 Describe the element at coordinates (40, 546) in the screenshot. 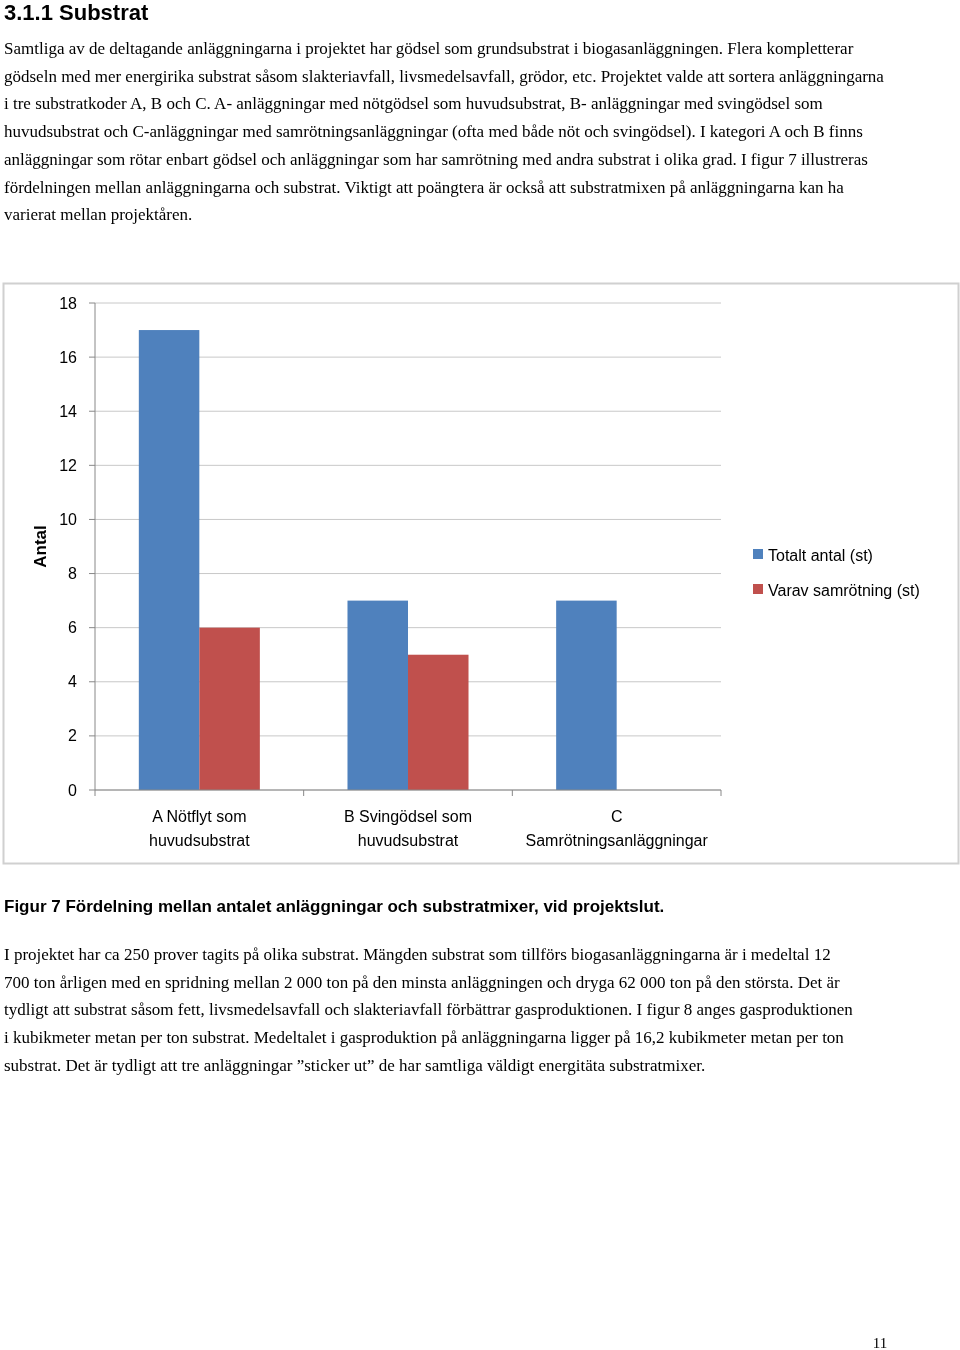

I see `y-axis-title: Antal` at that location.